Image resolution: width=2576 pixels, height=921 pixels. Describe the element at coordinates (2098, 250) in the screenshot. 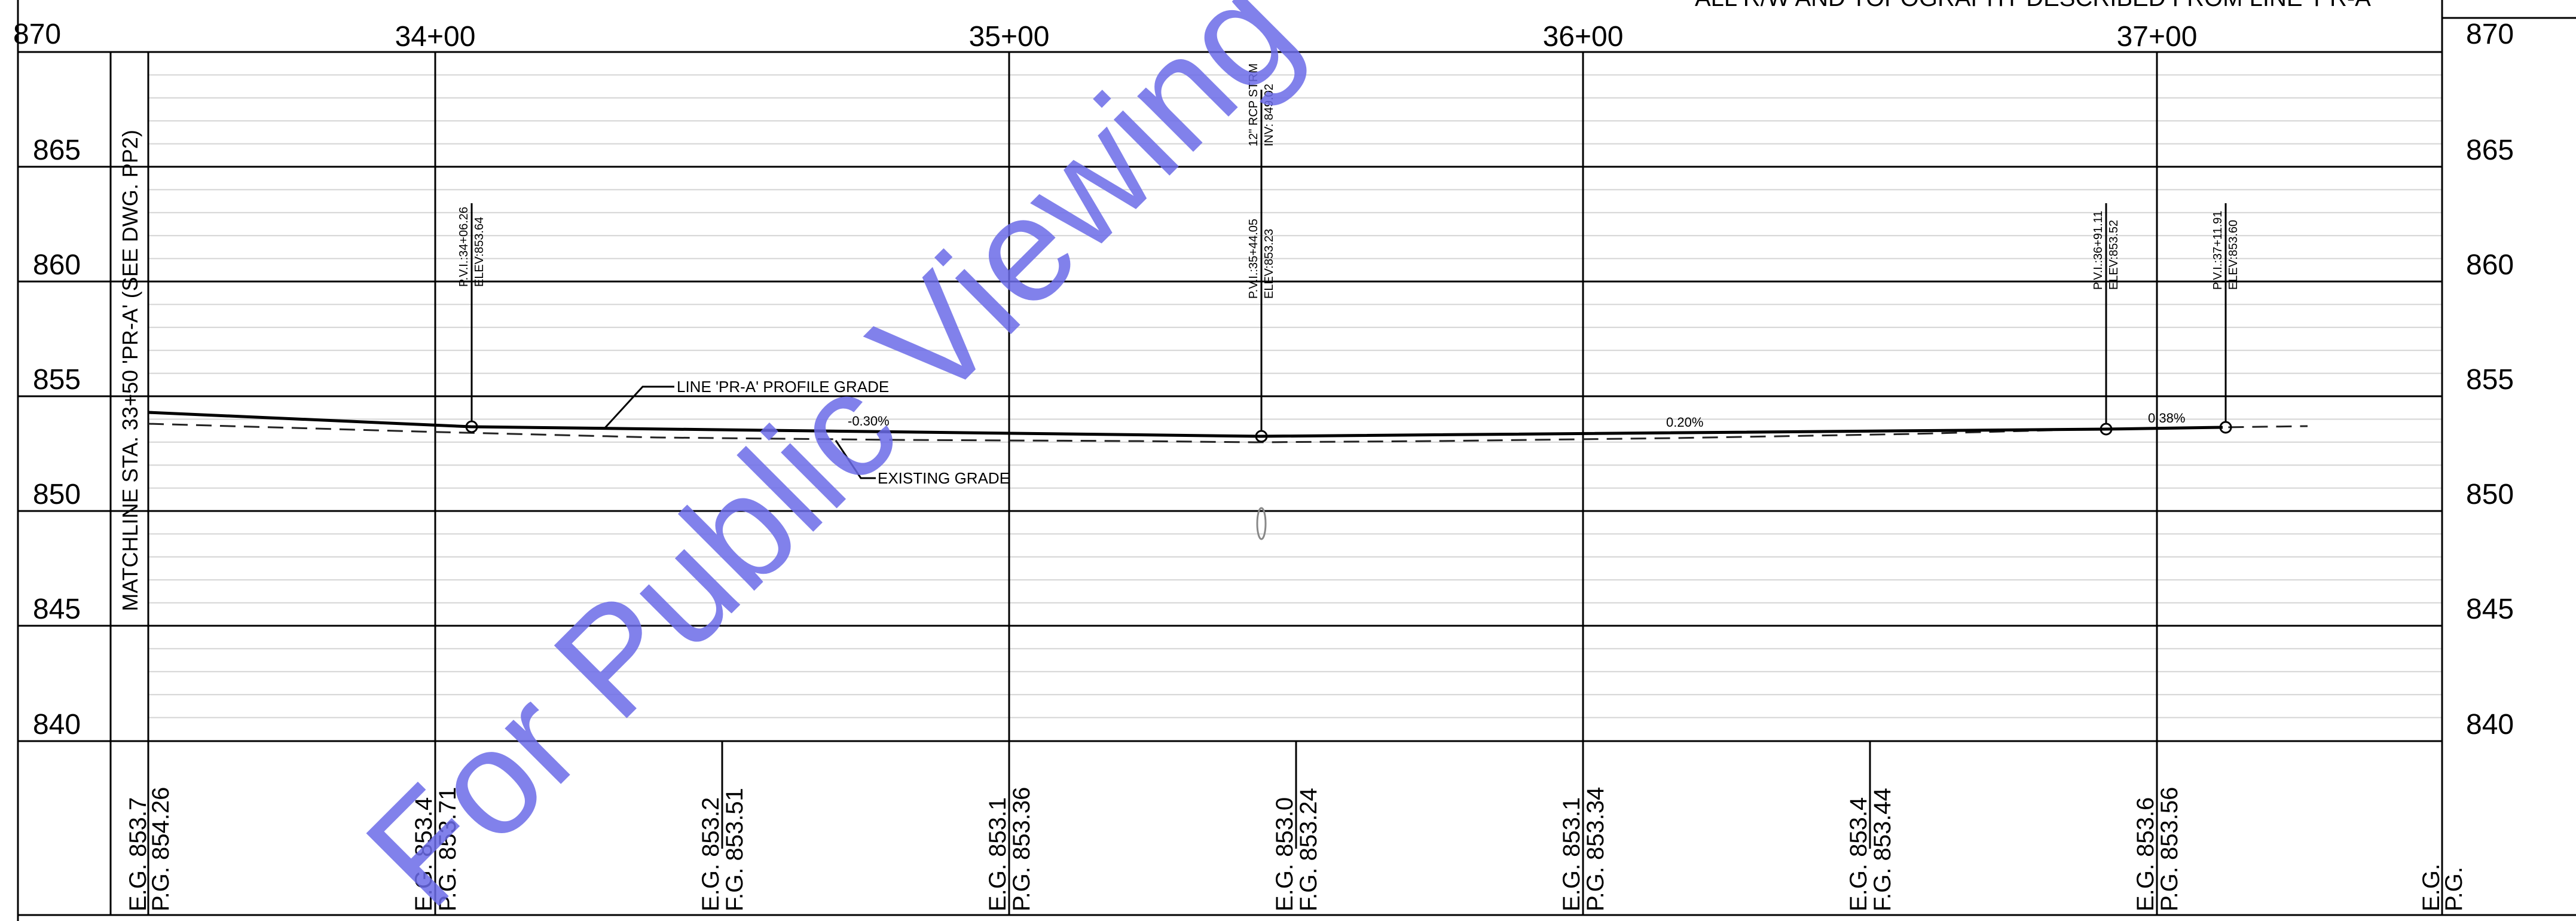

I see `pvi-station: P.V.I.:36+91.11` at that location.